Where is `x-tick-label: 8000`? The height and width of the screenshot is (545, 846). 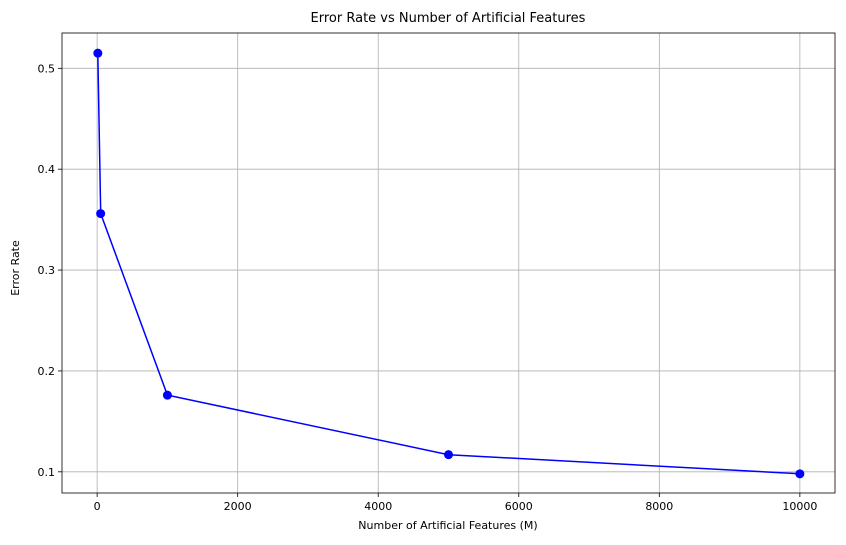
x-tick-label: 8000 is located at coordinates (659, 506).